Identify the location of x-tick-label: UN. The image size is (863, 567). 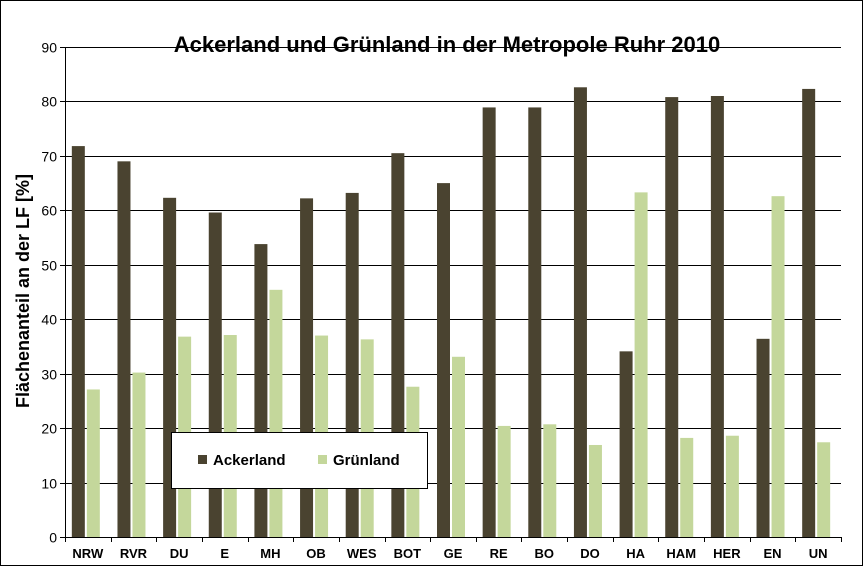
(818, 553).